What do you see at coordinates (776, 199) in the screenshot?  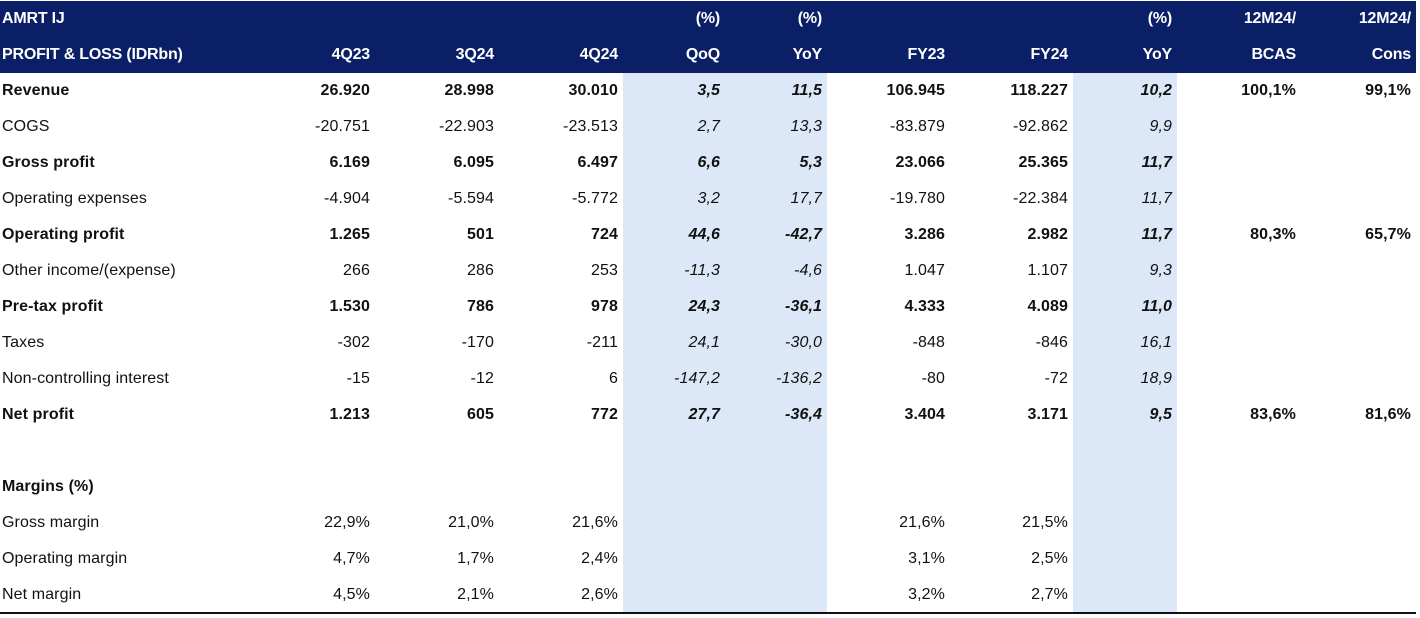 I see `table-cell: 17,7` at bounding box center [776, 199].